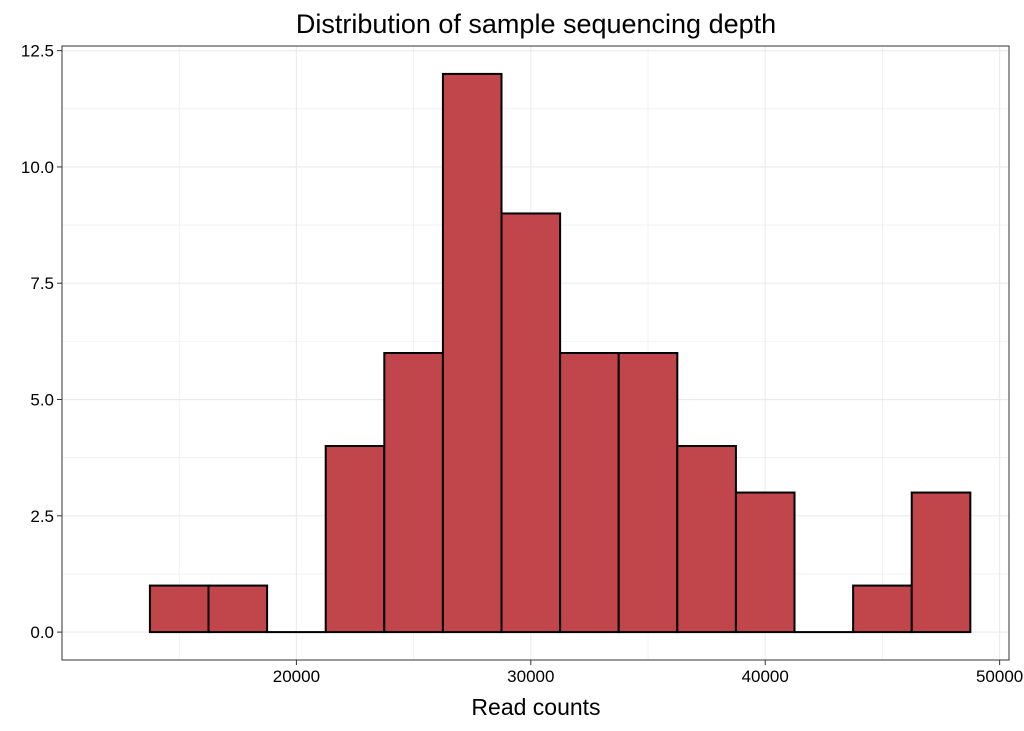 The width and height of the screenshot is (1024, 731). Describe the element at coordinates (530, 676) in the screenshot. I see `x-tick-label: 30000` at that location.